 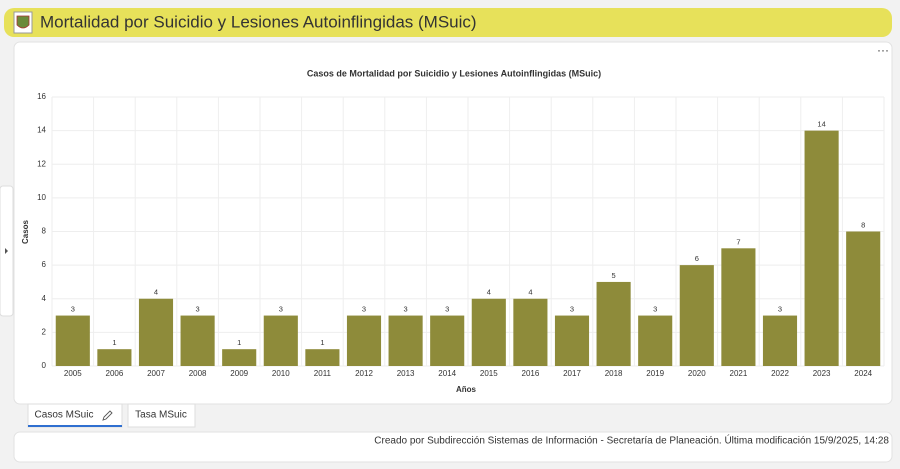 What do you see at coordinates (44, 264) in the screenshot?
I see `y-tick-label: 6` at bounding box center [44, 264].